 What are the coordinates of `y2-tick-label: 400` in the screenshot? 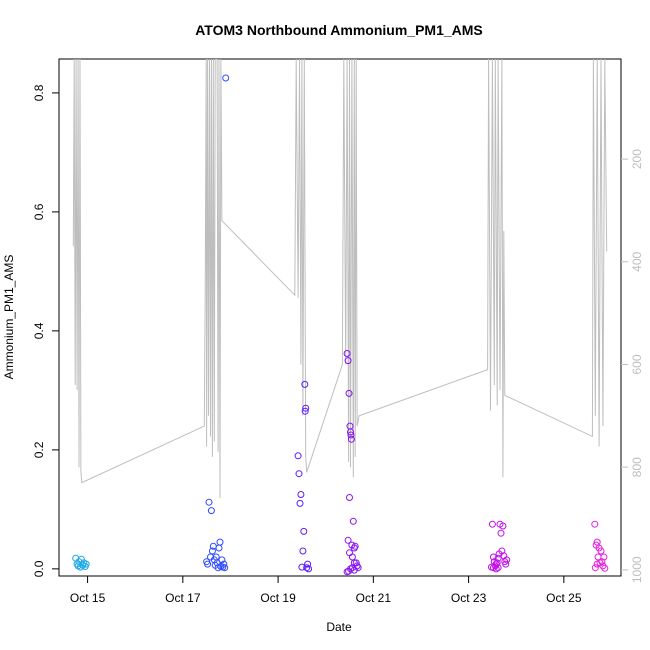 It's located at (637, 261).